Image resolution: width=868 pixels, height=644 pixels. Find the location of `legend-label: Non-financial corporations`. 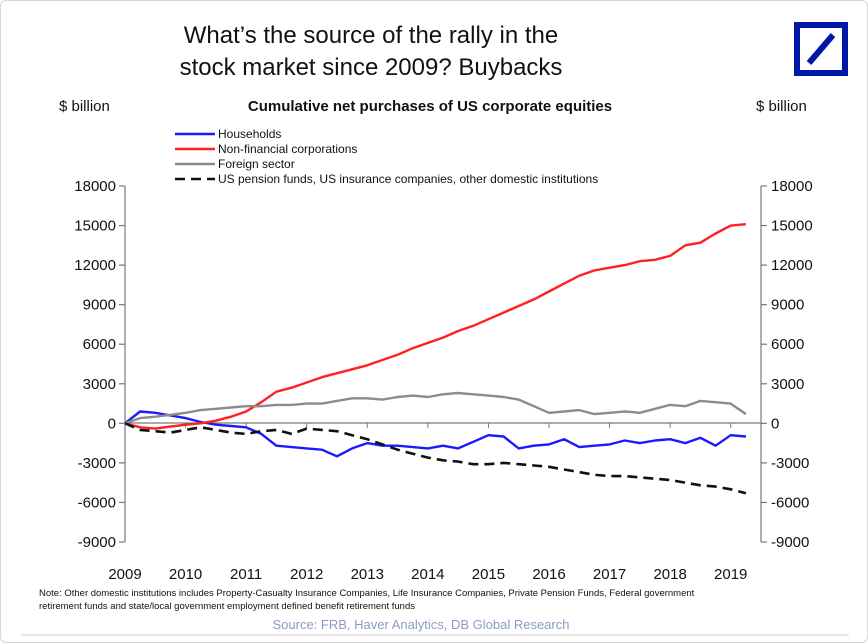

legend-label: Non-financial corporations is located at coordinates (287, 149).